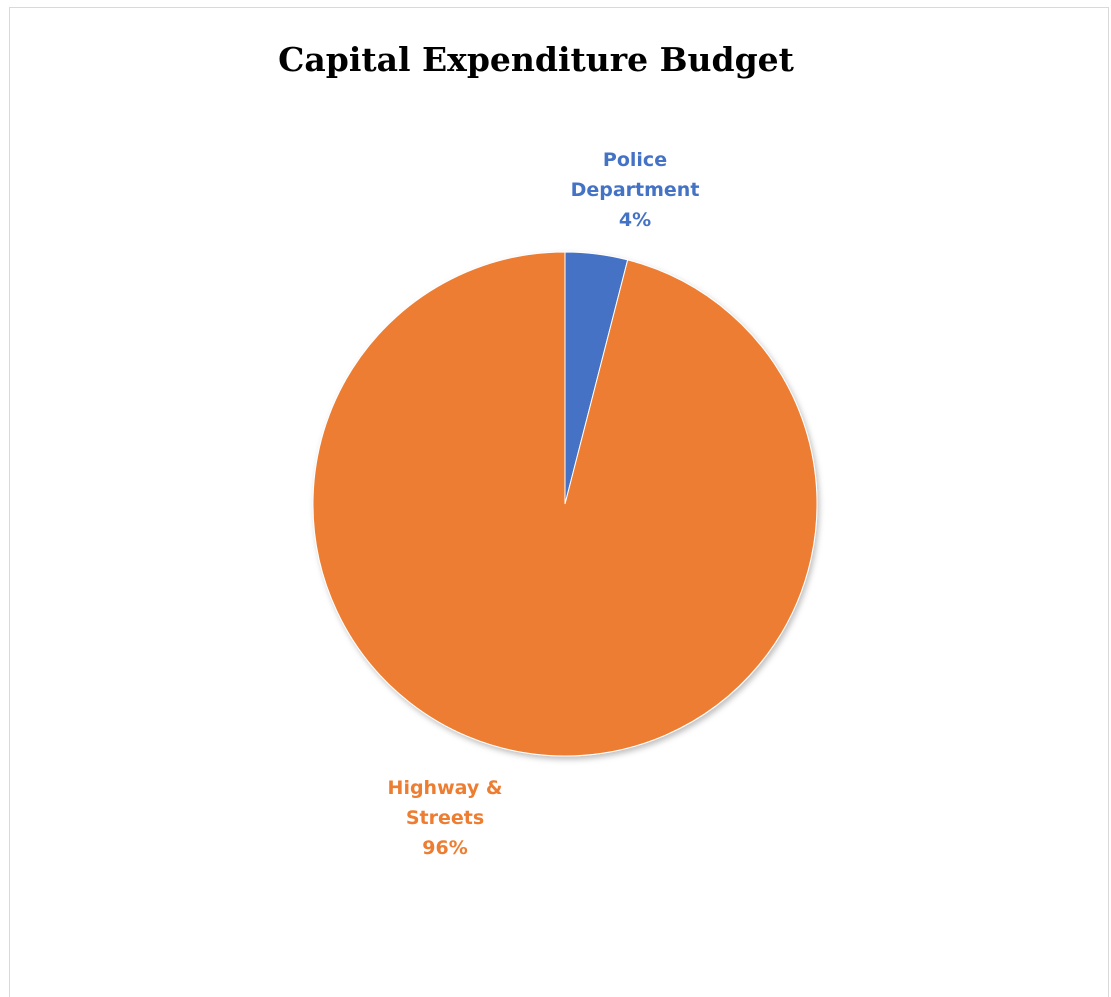 This screenshot has width=1111, height=997. I want to click on slice-percent: 4%, so click(635, 220).